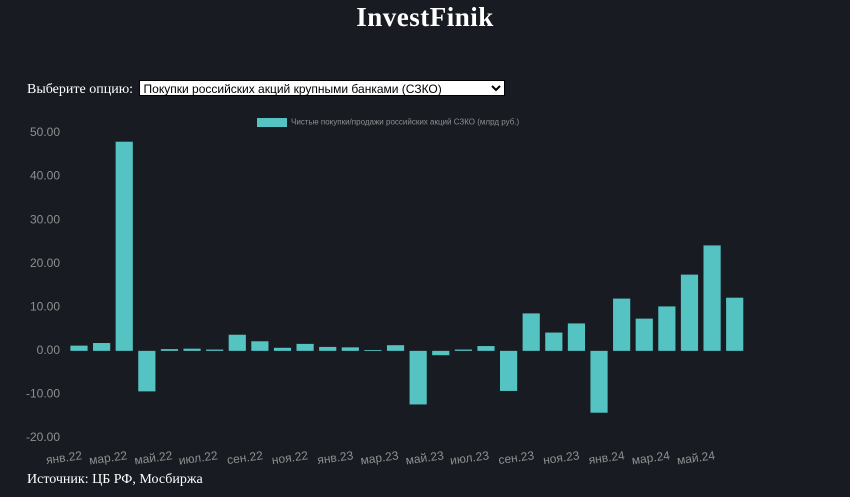 The width and height of the screenshot is (850, 497). Describe the element at coordinates (290, 457) in the screenshot. I see `x-tick-label: ноя.22` at that location.